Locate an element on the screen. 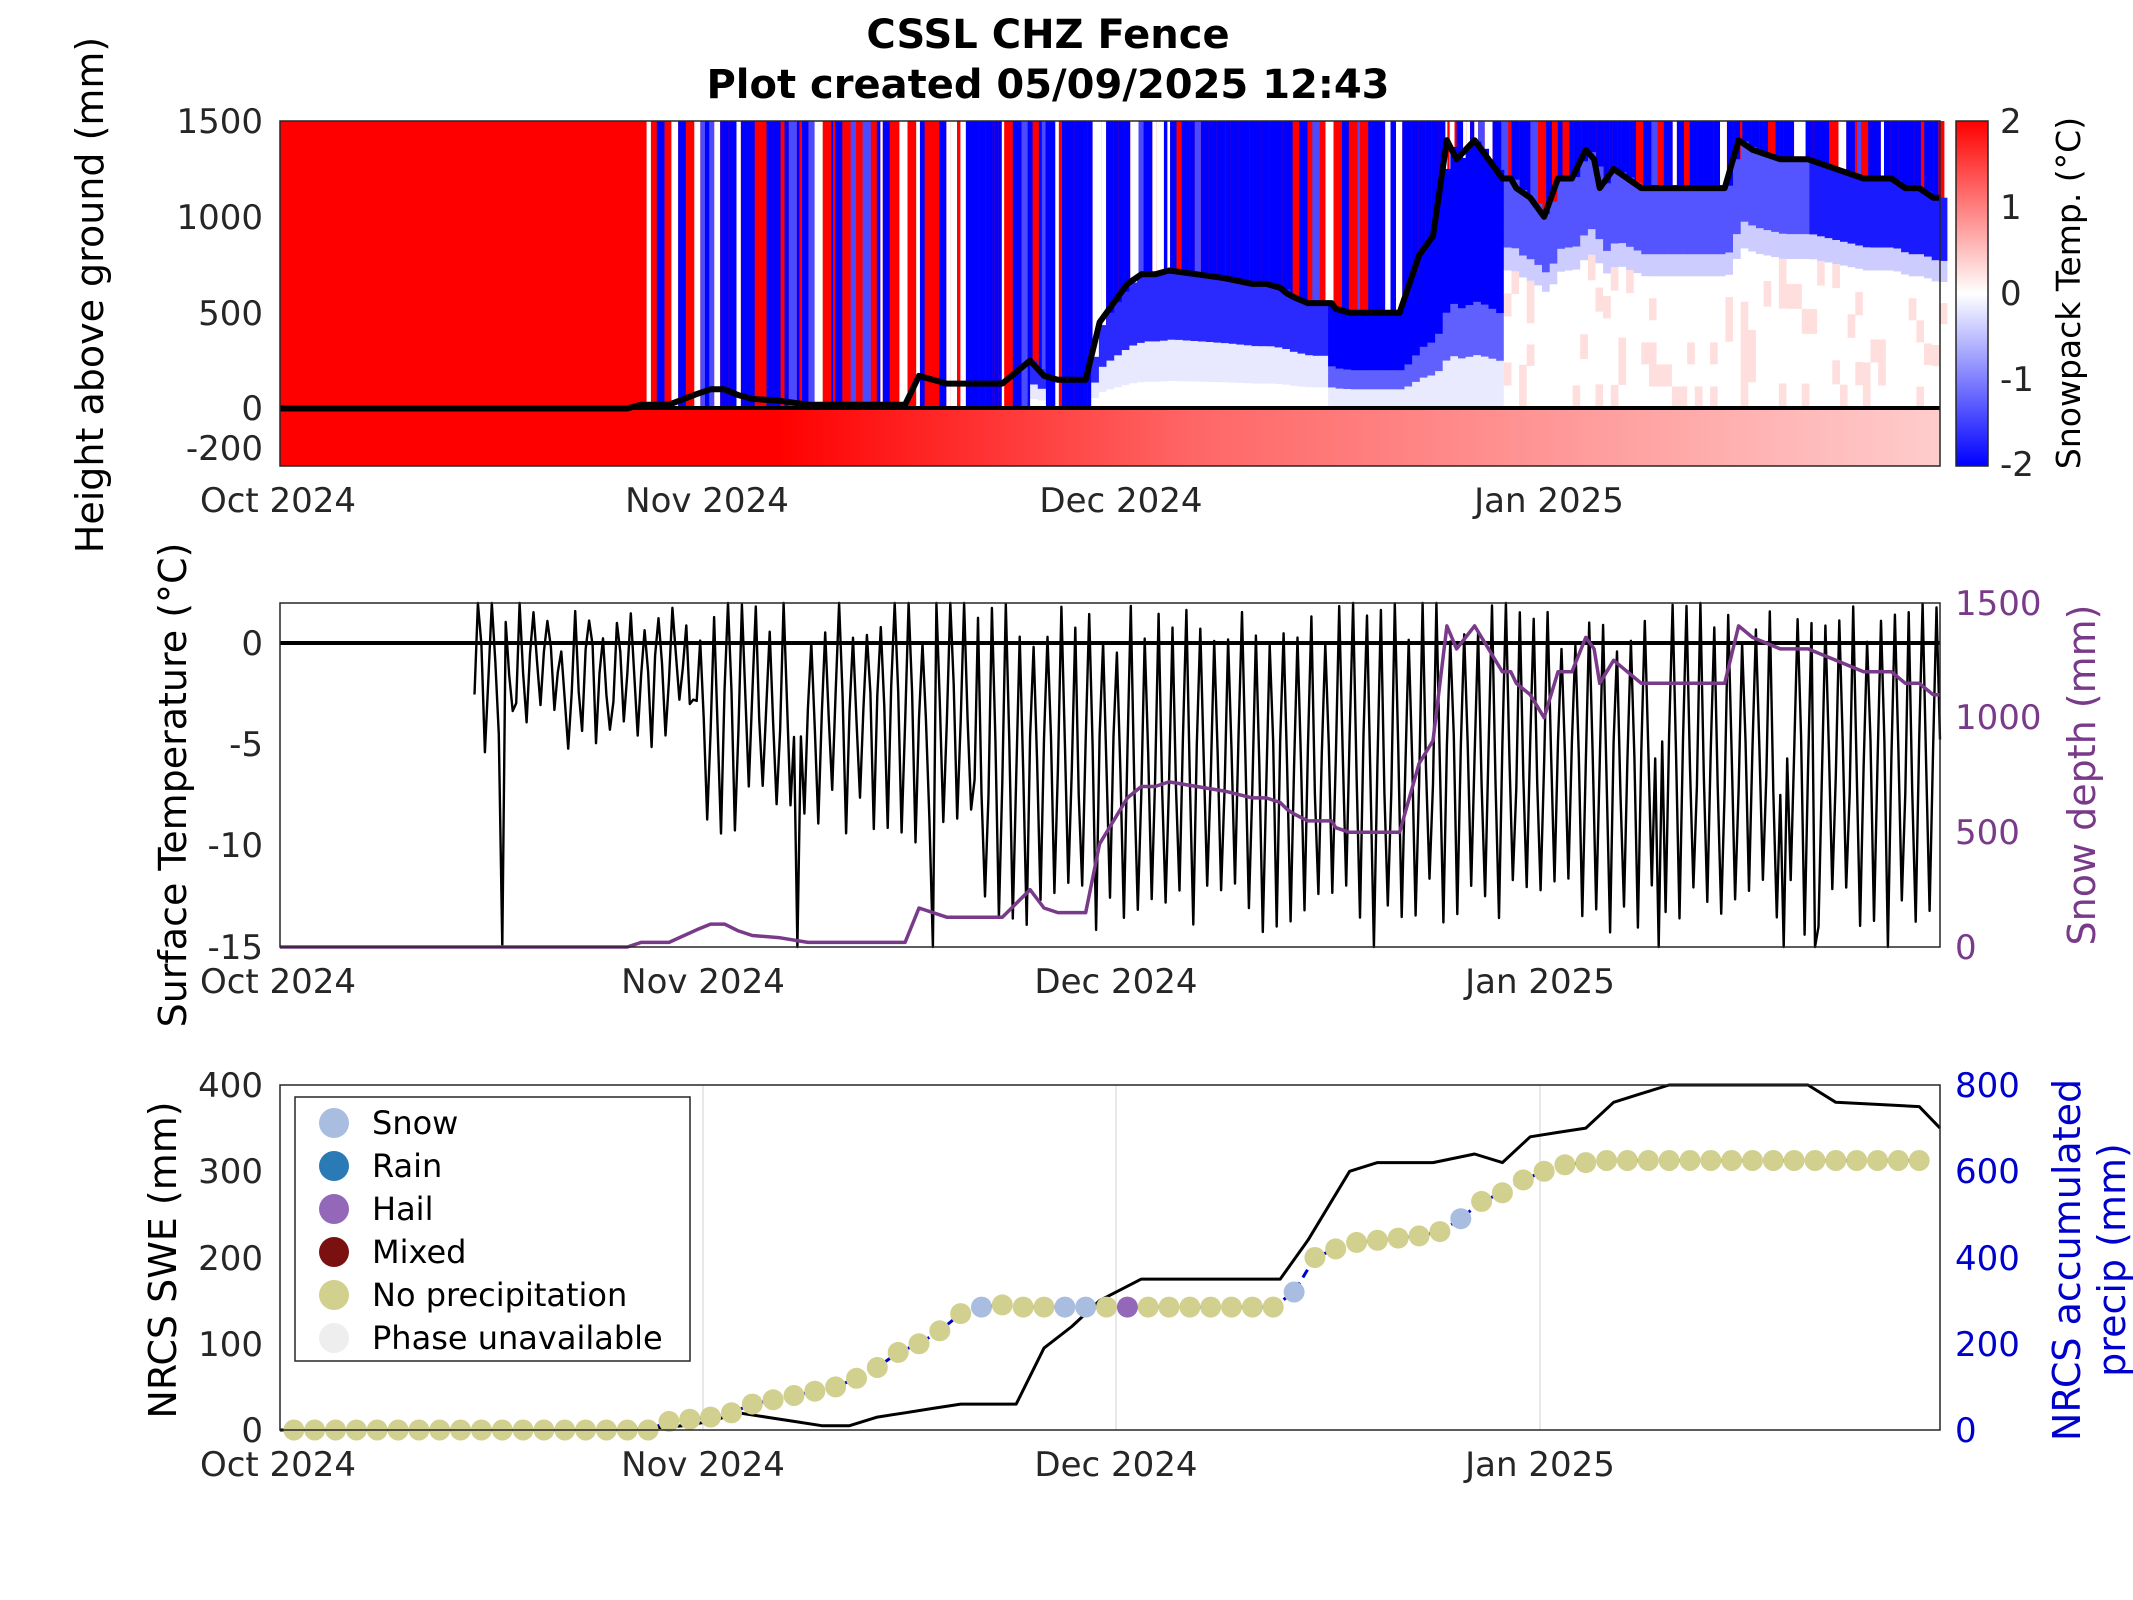 The height and width of the screenshot is (1600, 2133). heatmap-ytick-minus-200: -200 is located at coordinates (224, 449).